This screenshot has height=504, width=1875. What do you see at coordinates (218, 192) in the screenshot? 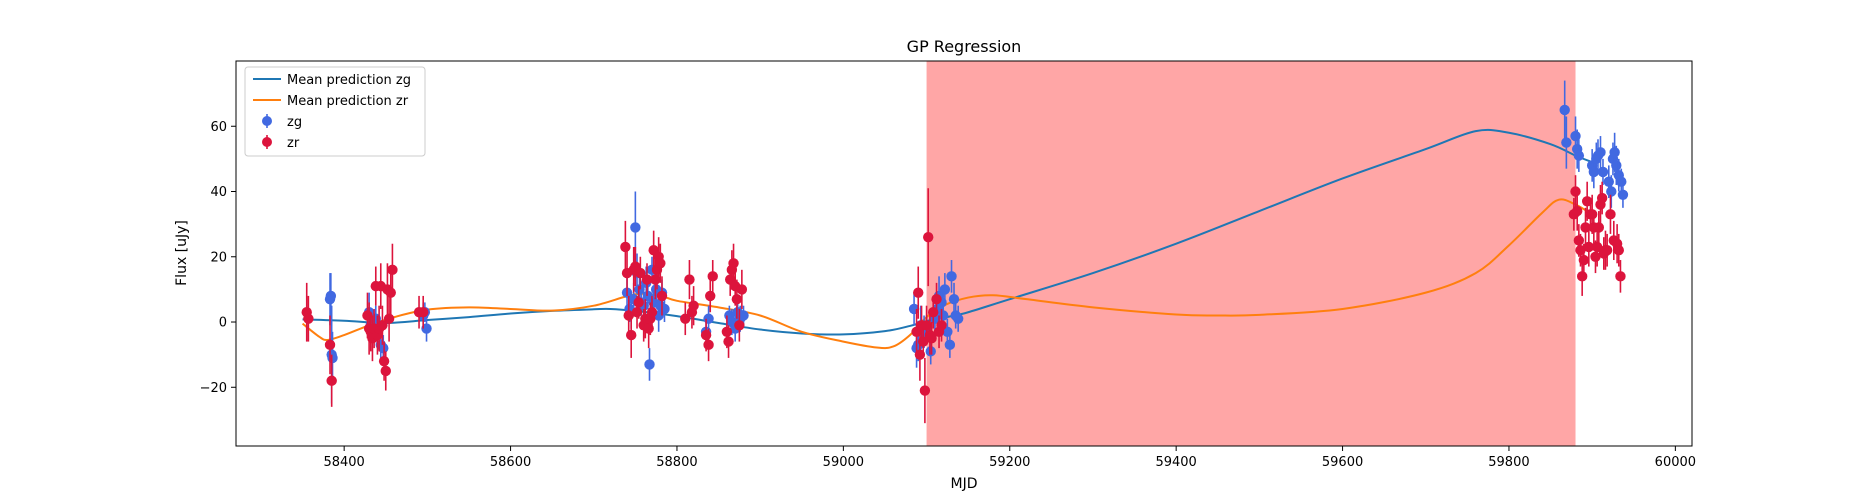
I see `y-tick-label: 40` at bounding box center [218, 192].